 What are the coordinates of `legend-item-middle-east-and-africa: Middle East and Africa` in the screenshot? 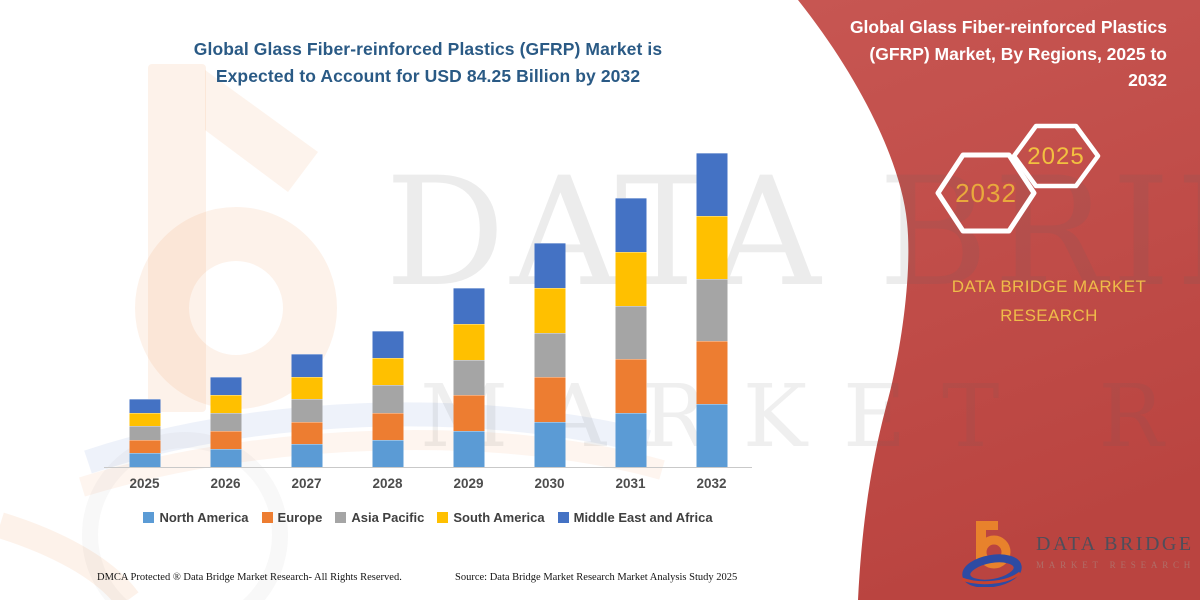 It's located at (635, 517).